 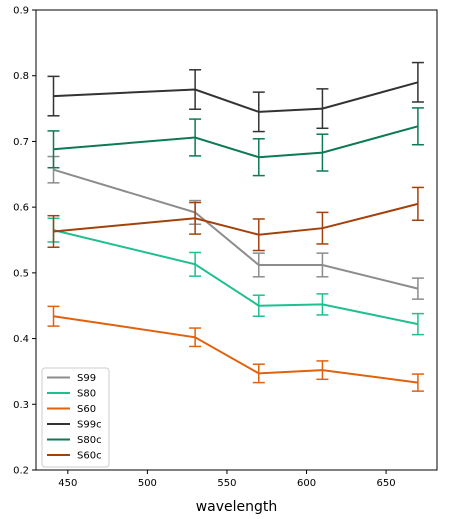 What do you see at coordinates (235, 348) in the screenshot?
I see `series-s60` at bounding box center [235, 348].